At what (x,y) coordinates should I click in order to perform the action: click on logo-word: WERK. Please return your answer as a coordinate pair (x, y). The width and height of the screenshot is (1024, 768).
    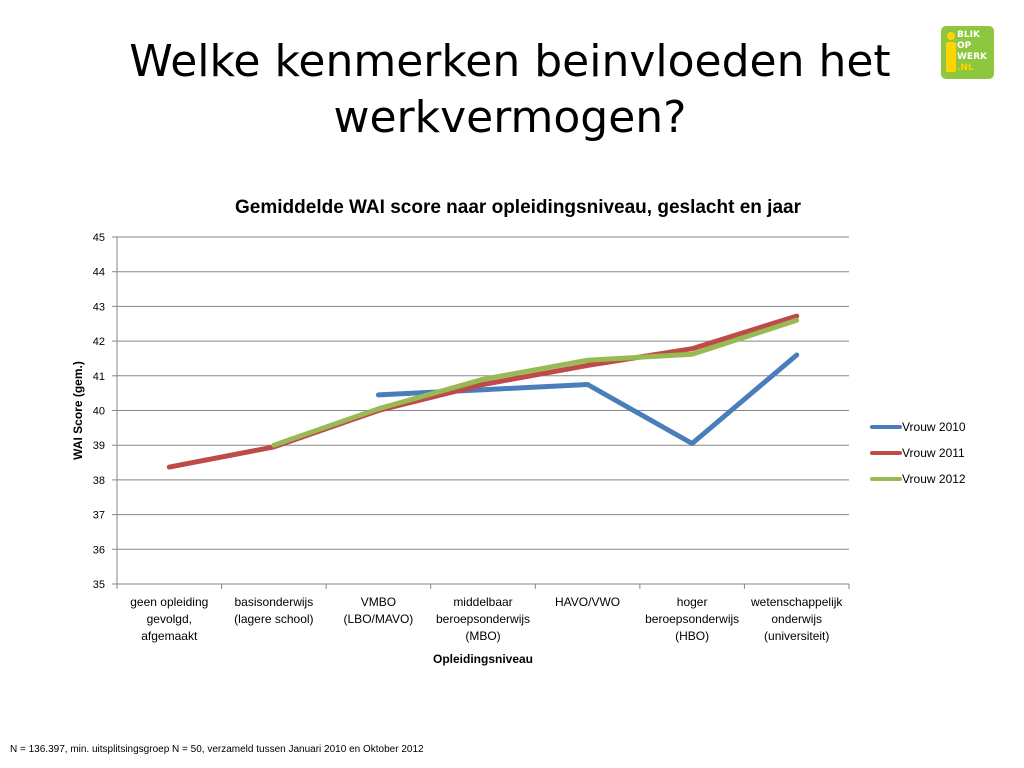
    Looking at the image, I should click on (972, 57).